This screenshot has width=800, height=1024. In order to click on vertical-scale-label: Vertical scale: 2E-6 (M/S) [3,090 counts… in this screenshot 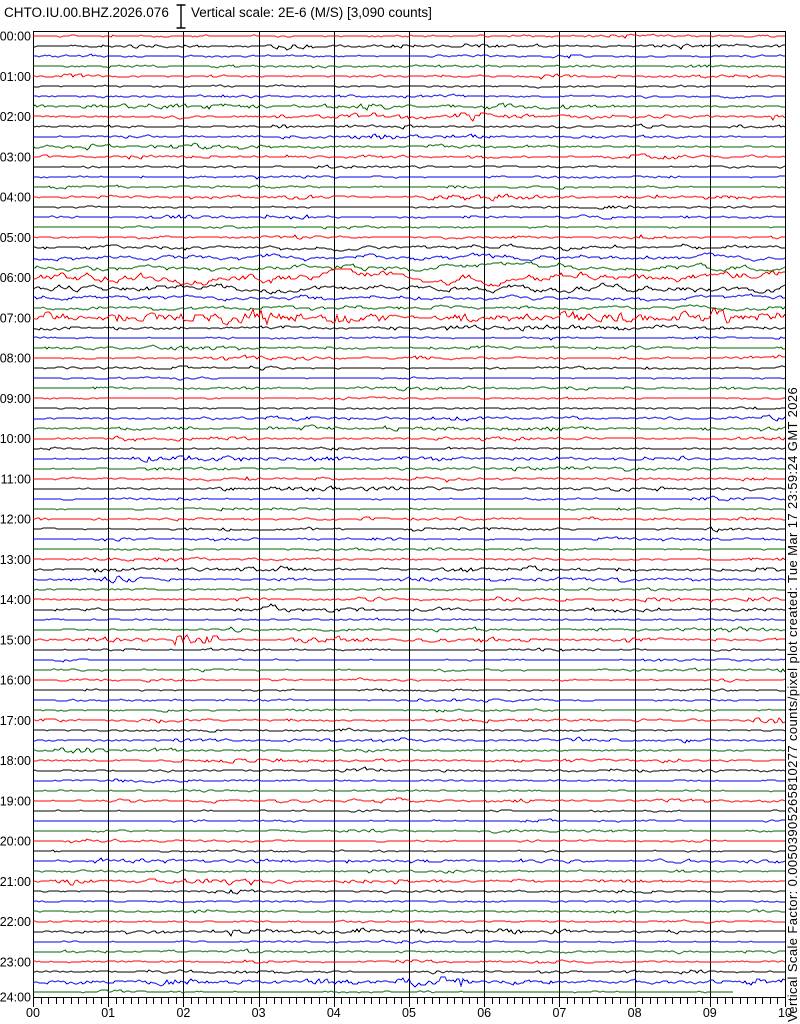, I will do `click(311, 12)`.